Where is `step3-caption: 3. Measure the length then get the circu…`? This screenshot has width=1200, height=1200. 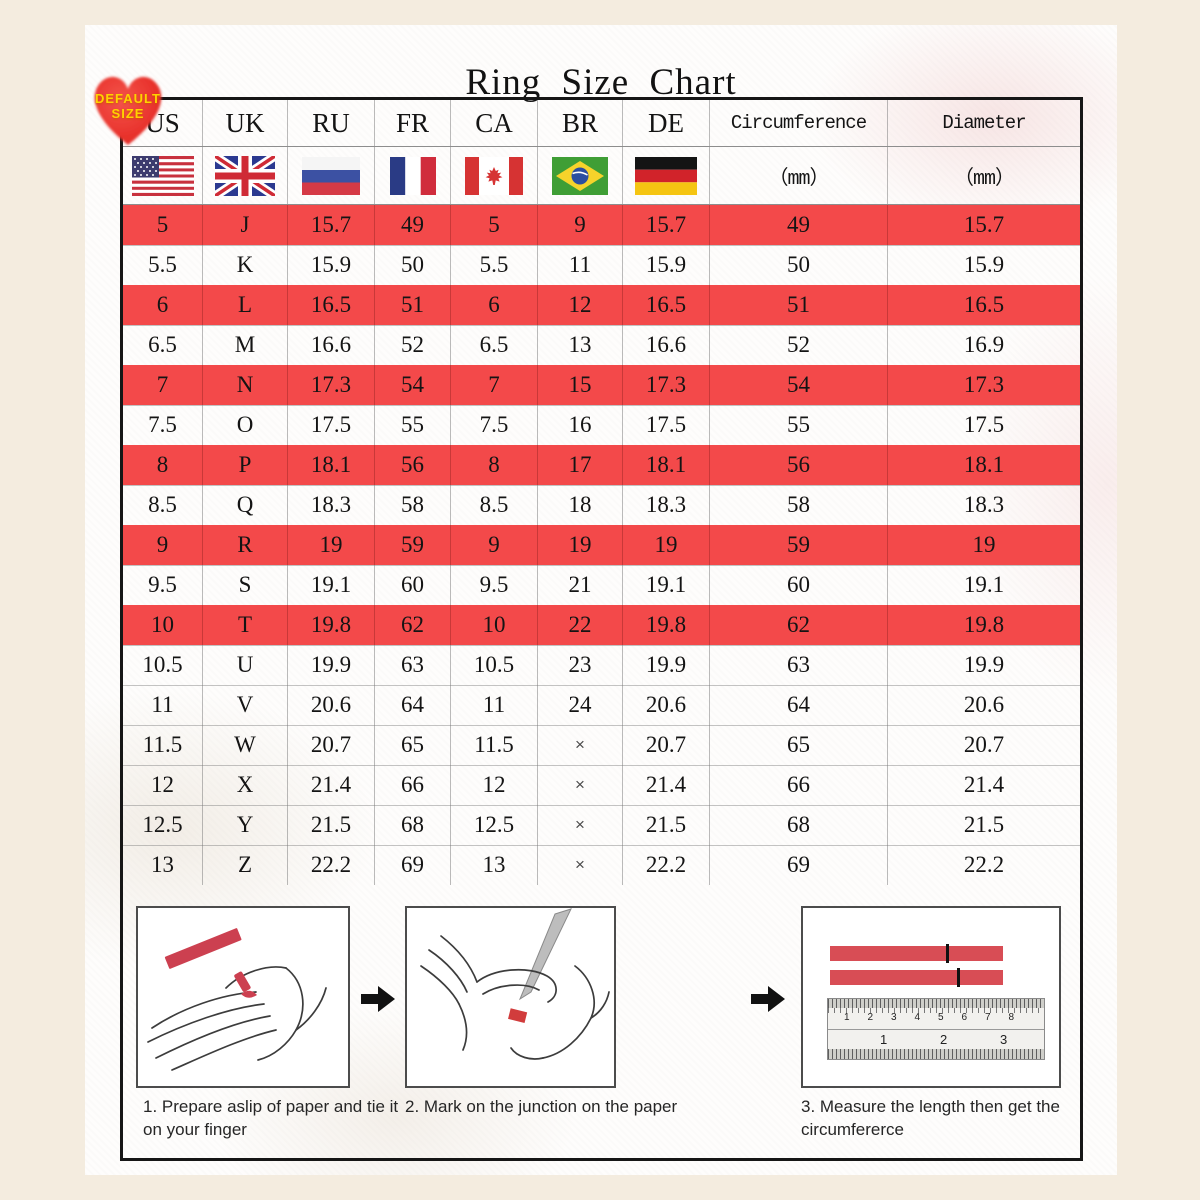 step3-caption: 3. Measure the length then get the circu… is located at coordinates (930, 1118).